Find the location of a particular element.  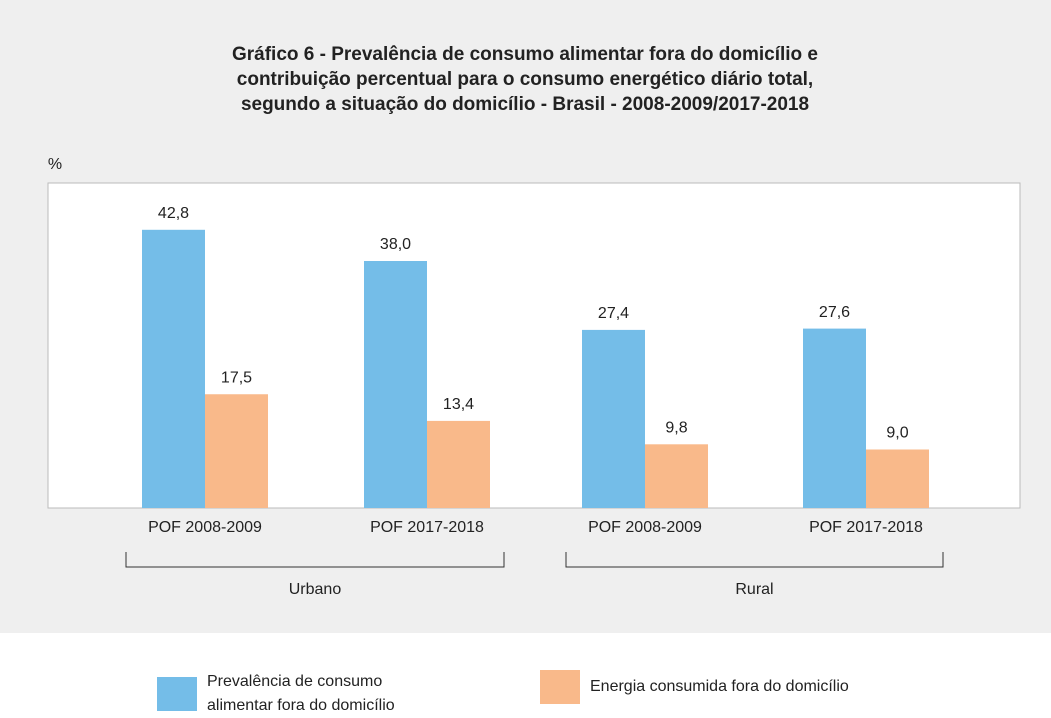

group-label: Urbano is located at coordinates (315, 589).